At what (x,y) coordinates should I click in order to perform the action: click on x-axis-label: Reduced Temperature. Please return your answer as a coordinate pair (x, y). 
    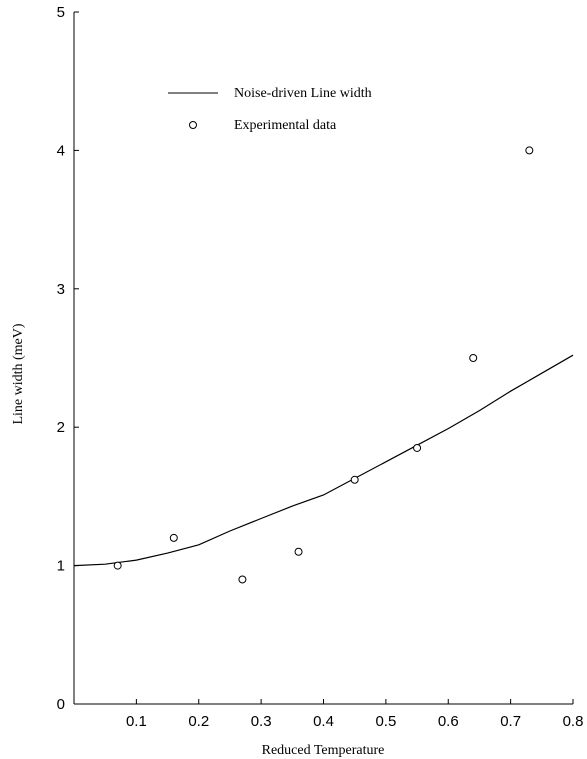
    Looking at the image, I should click on (323, 750).